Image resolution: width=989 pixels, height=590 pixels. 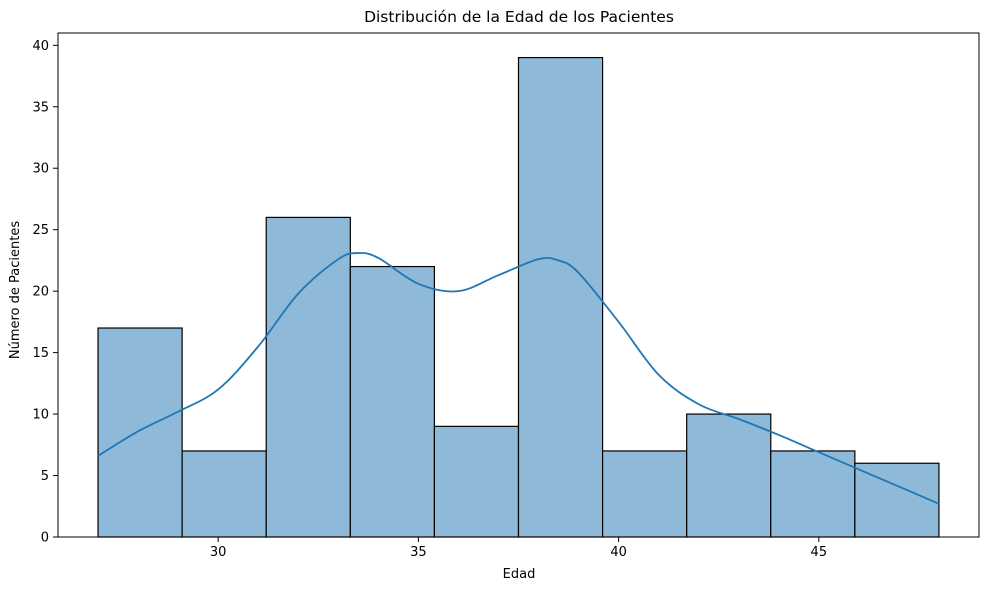 I want to click on y-axis-ticks: 0 5 10 15 20 25 30 35 40, so click(x=45, y=292).